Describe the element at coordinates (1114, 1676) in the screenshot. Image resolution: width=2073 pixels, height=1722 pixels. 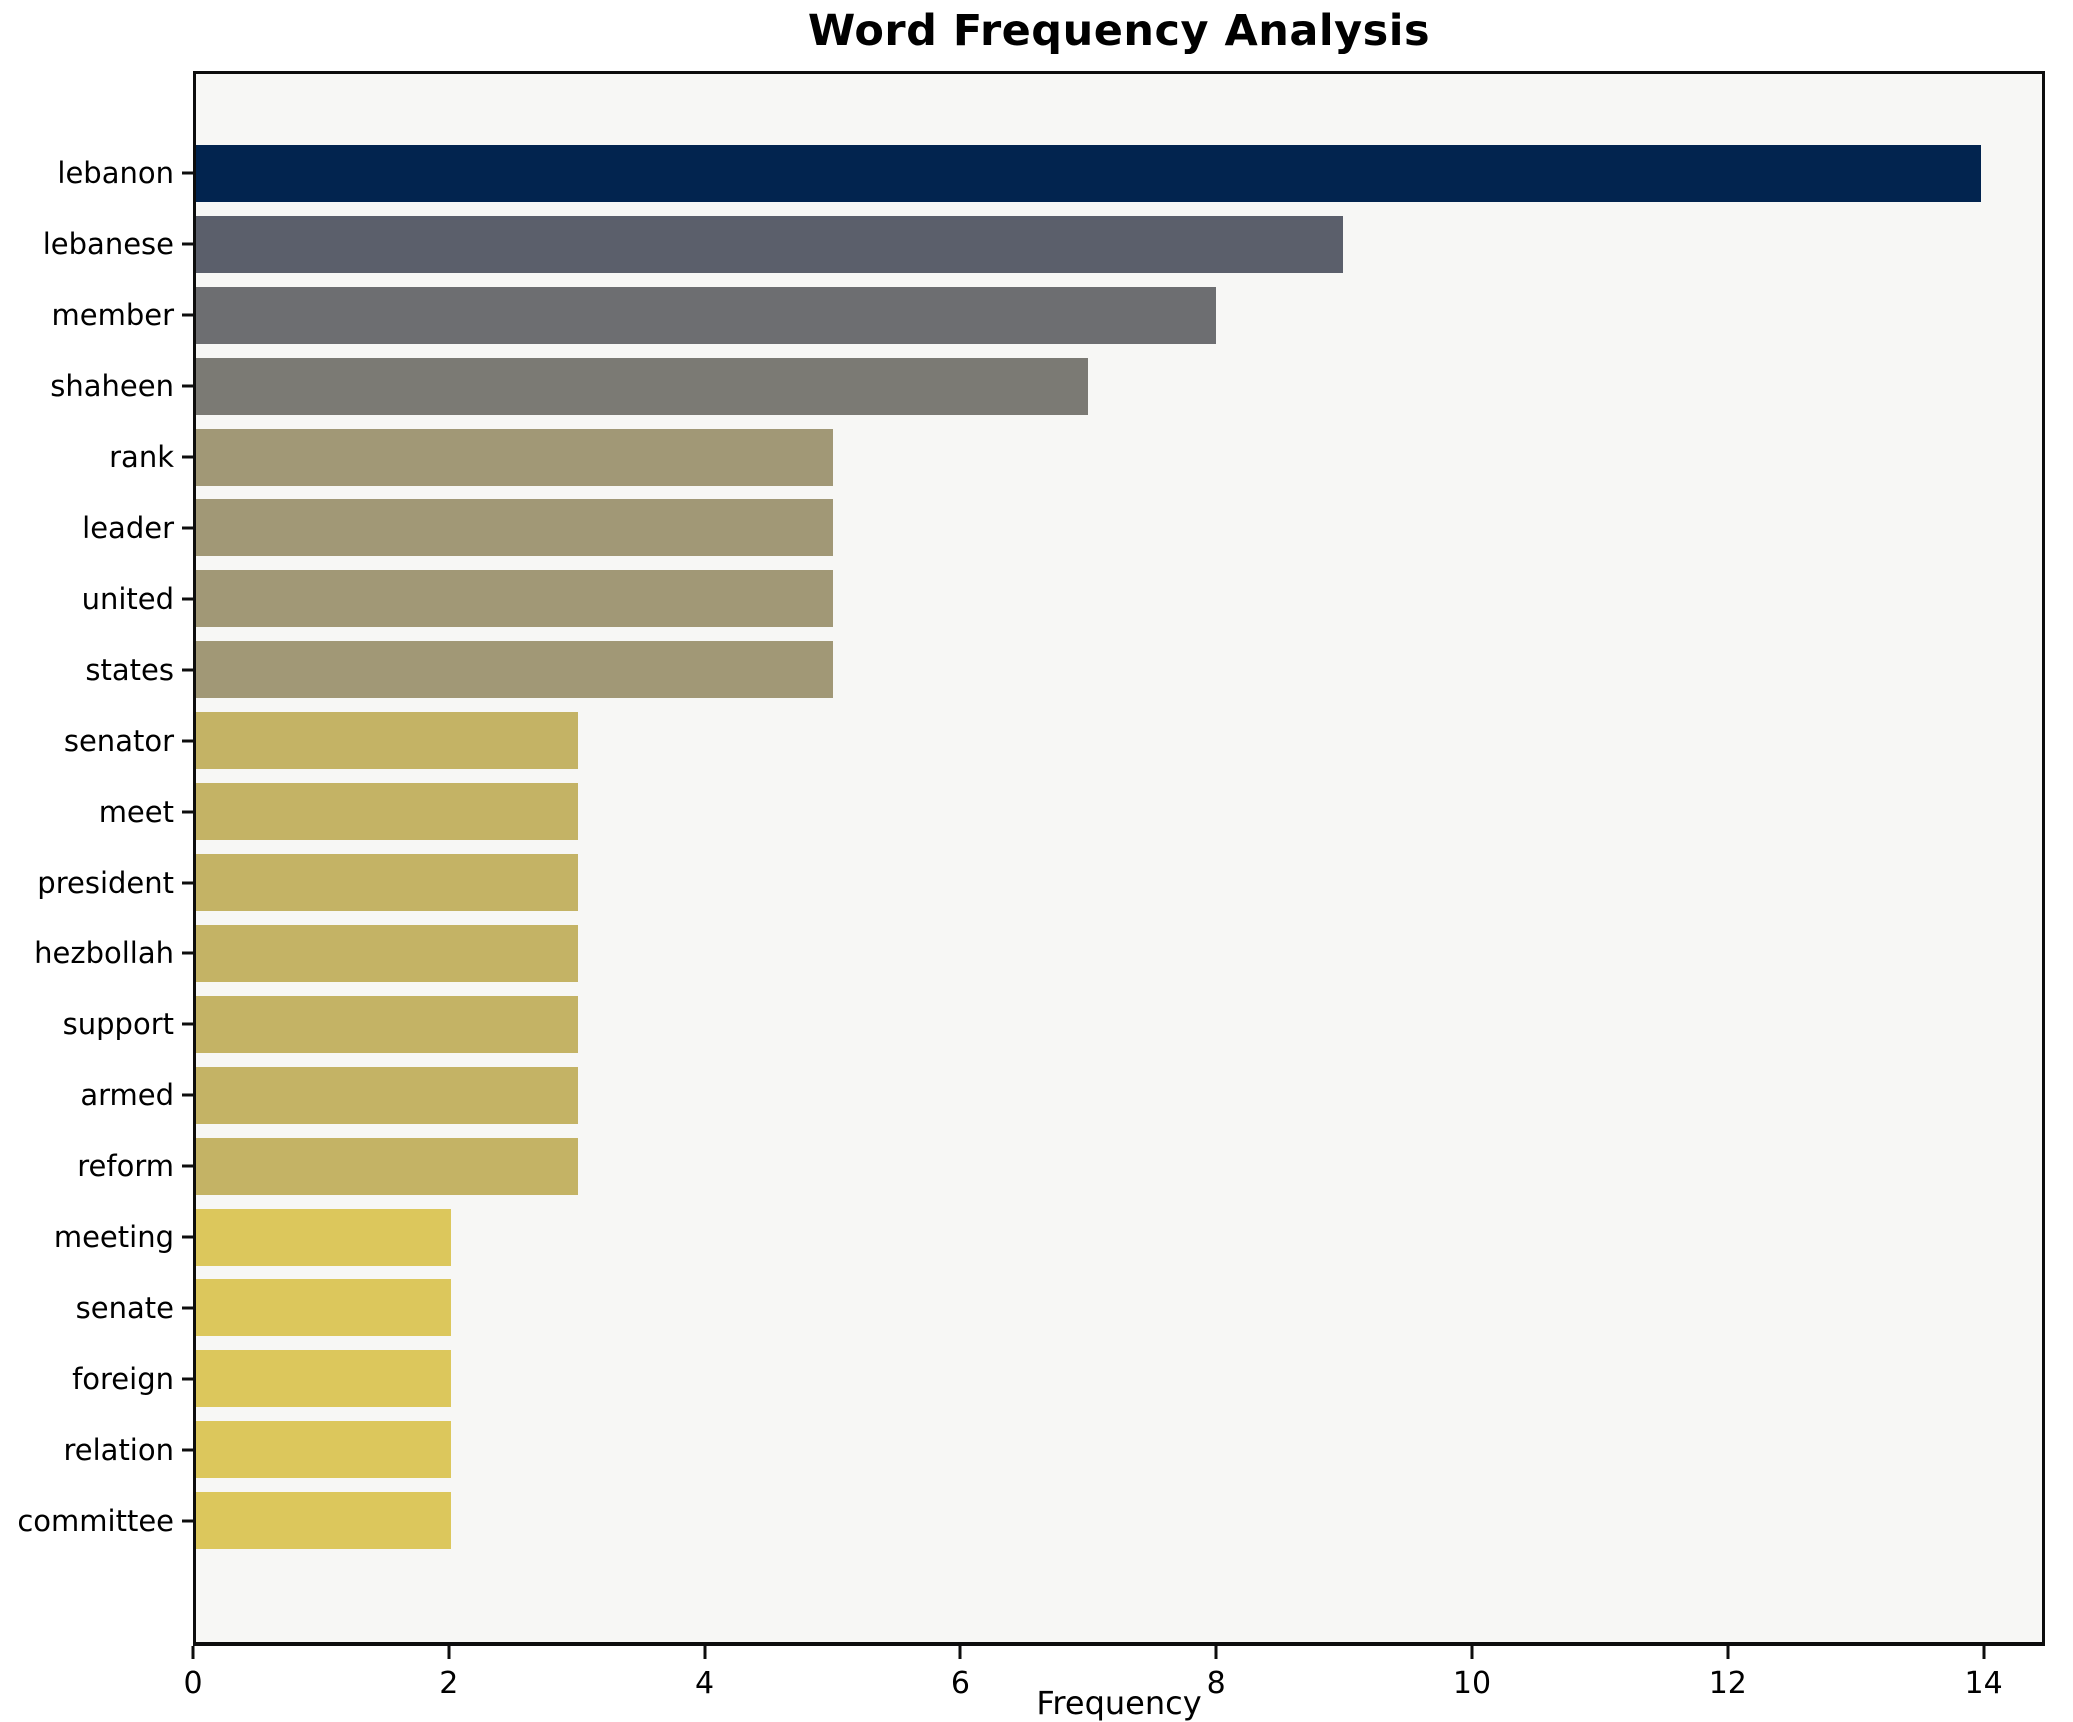
I see `x-axis: 0 2 4 6 8 10 12 14` at that location.